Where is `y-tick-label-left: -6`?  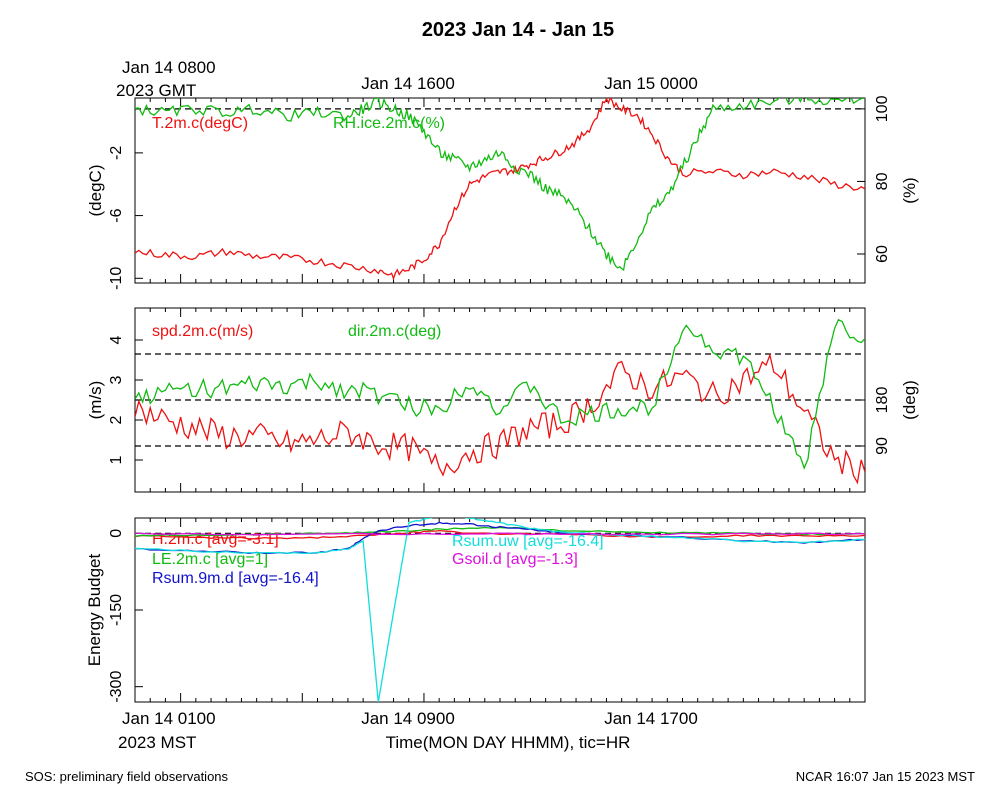 y-tick-label-left: -6 is located at coordinates (116, 215).